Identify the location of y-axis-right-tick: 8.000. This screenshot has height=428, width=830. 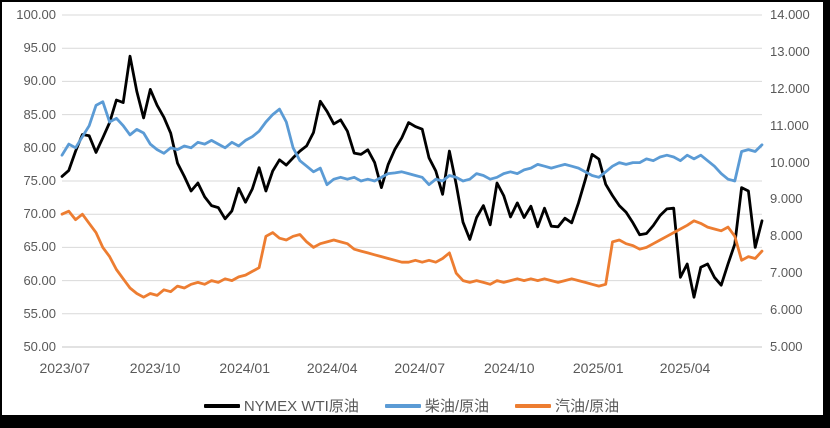
(786, 236).